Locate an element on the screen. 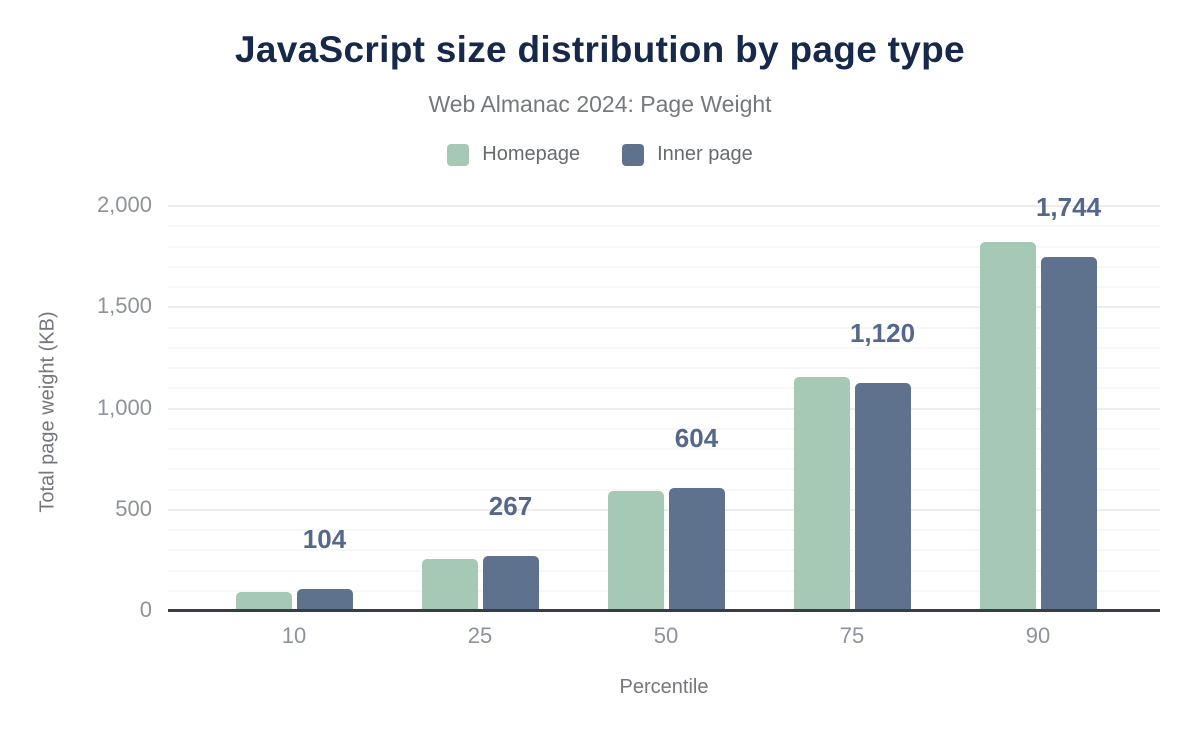 Image resolution: width=1200 pixels, height=742 pixels. legend-item-homepage: Homepage is located at coordinates (513, 154).